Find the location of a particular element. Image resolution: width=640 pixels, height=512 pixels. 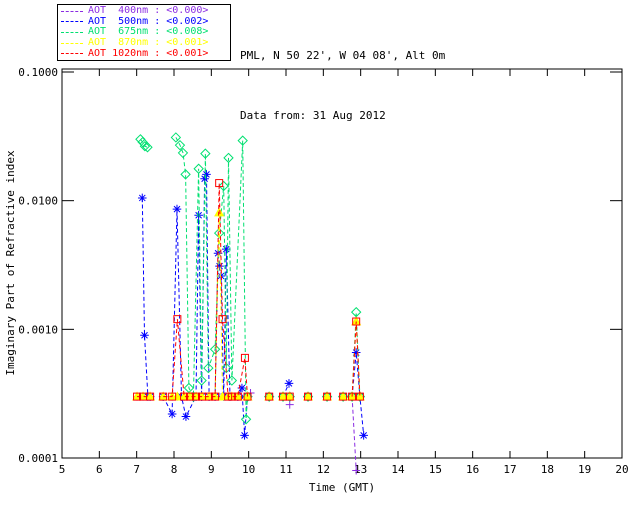

x-tick-label: 5 is located at coordinates (62, 469).